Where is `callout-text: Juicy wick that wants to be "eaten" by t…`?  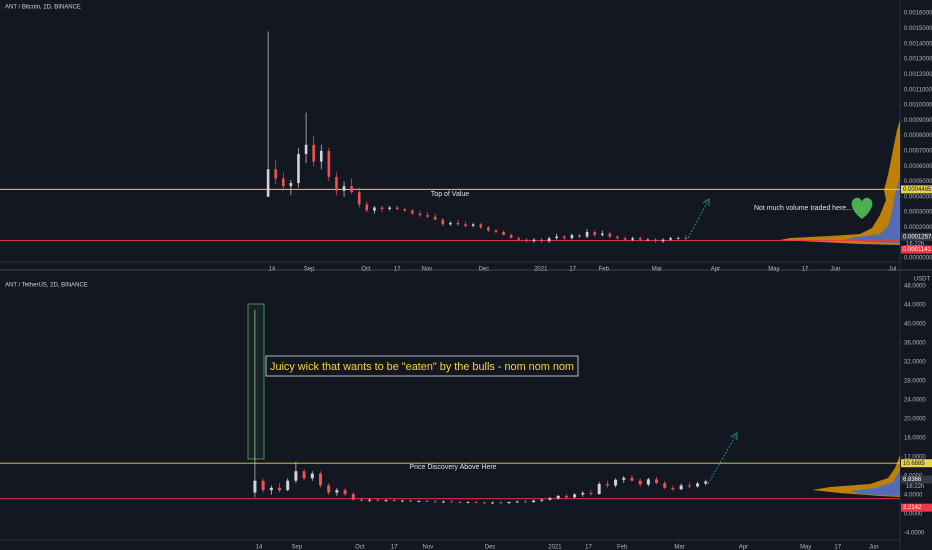 callout-text: Juicy wick that wants to be "eaten" by t… is located at coordinates (422, 367).